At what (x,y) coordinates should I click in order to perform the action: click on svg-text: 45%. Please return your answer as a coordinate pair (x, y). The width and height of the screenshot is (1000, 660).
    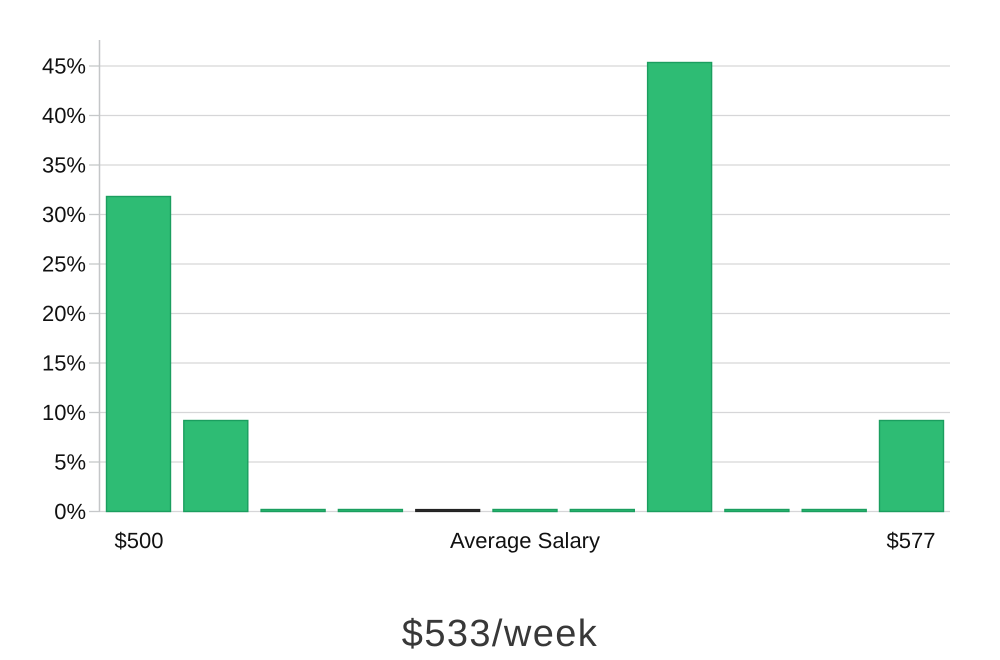
    Looking at the image, I should click on (64, 66).